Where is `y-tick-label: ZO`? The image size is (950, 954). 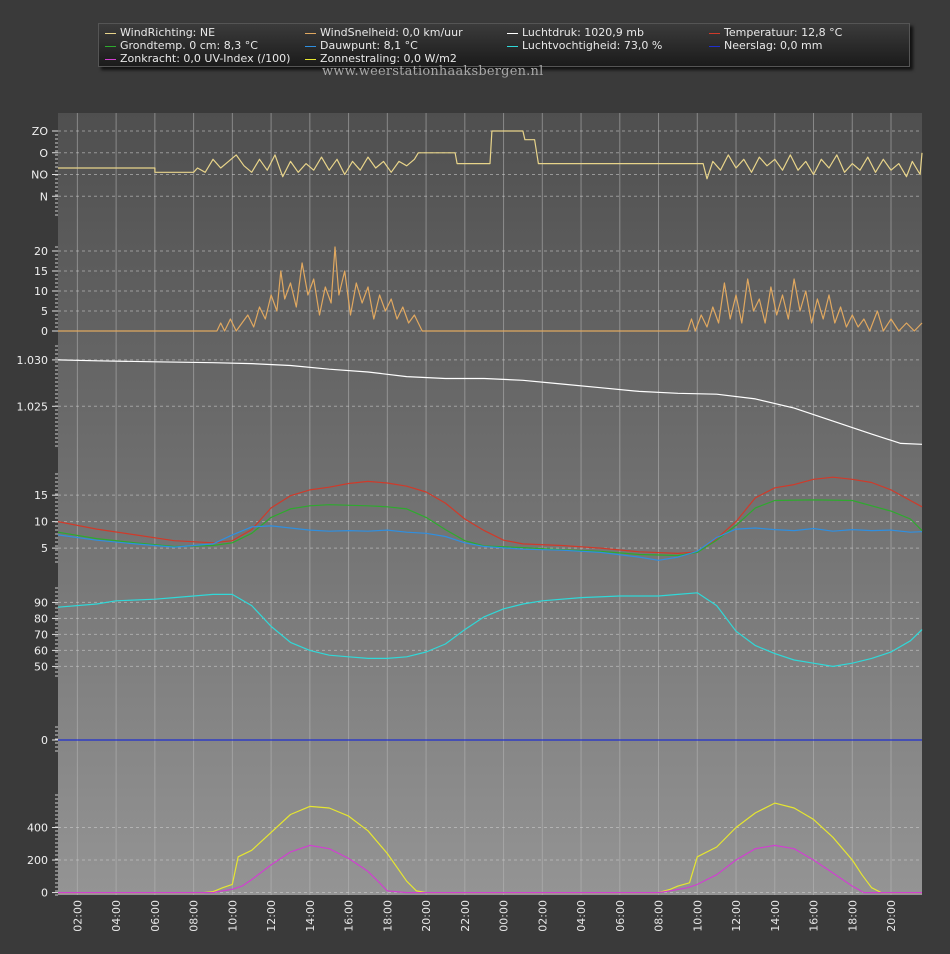
y-tick-label: ZO is located at coordinates (40, 131).